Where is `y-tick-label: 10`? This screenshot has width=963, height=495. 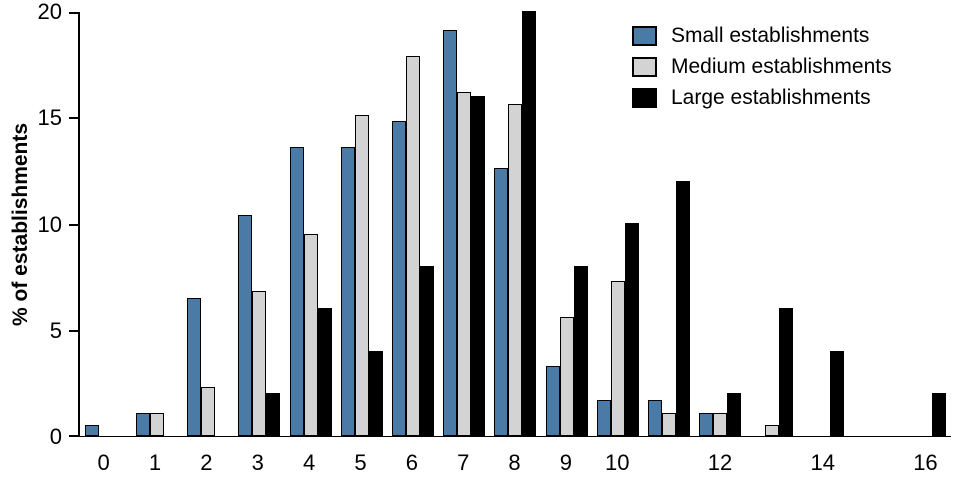 y-tick-label: 10 is located at coordinates (49, 224).